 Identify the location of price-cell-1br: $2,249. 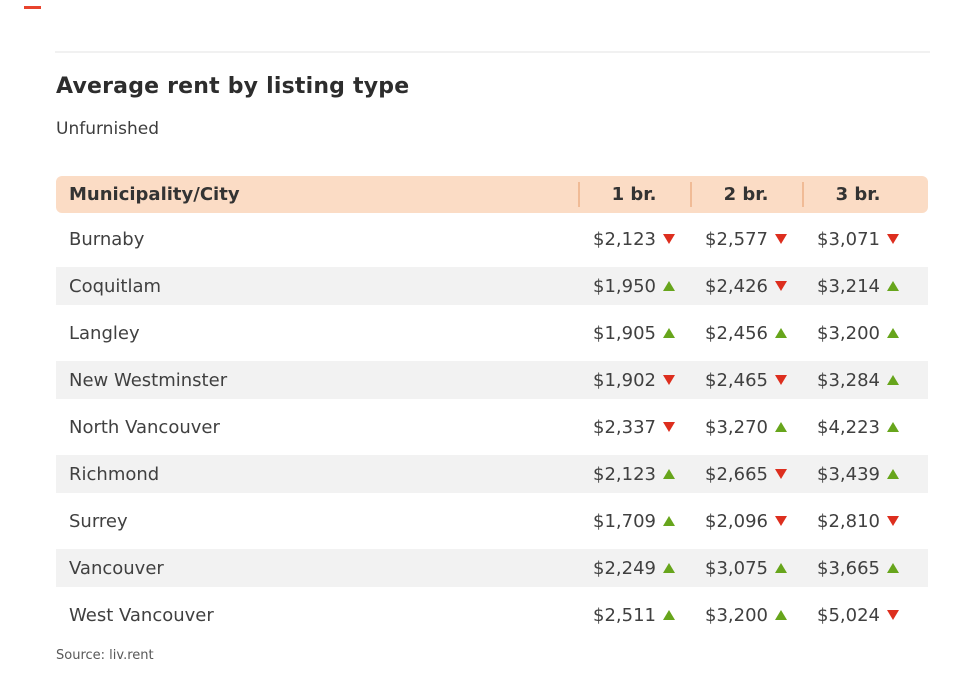
(634, 568).